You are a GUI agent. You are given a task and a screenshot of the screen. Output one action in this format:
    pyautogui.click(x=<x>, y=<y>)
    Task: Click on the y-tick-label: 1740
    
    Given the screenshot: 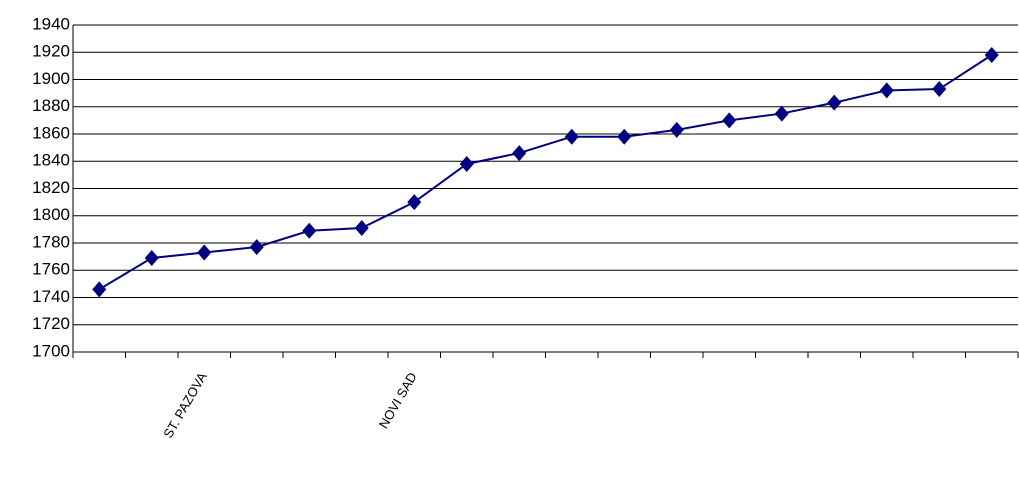 What is the action you would take?
    pyautogui.click(x=51, y=296)
    